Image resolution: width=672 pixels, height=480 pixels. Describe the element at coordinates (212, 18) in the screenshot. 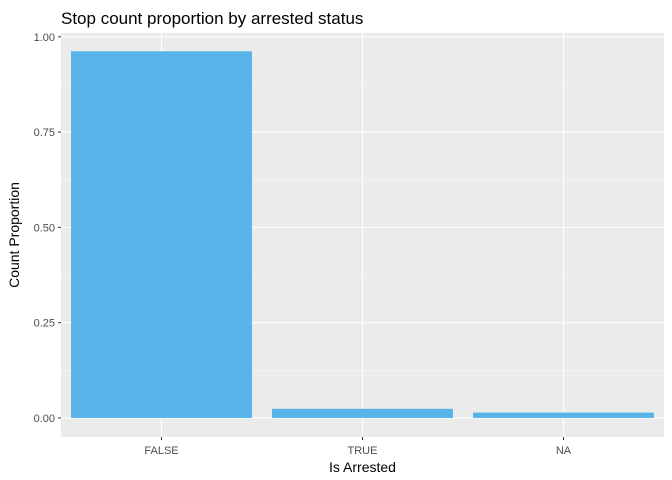

I see `chart-title: Stop count proportion by arrested status` at that location.